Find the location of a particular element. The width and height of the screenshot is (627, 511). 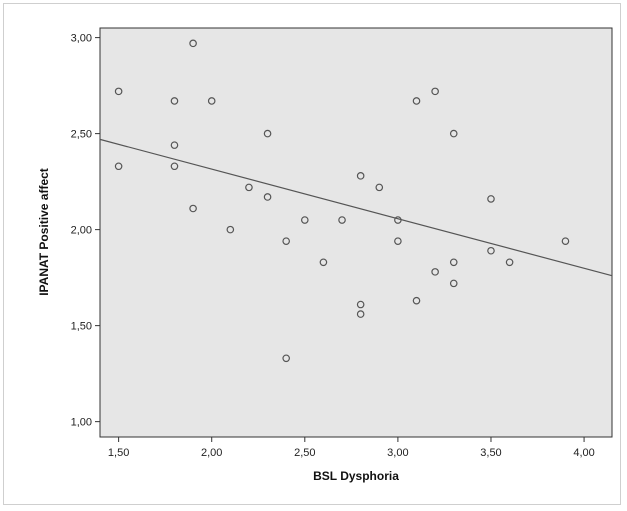

y-axis-ticks: 1,00 1,50 2,00 2,50 3,00 is located at coordinates (85, 231).